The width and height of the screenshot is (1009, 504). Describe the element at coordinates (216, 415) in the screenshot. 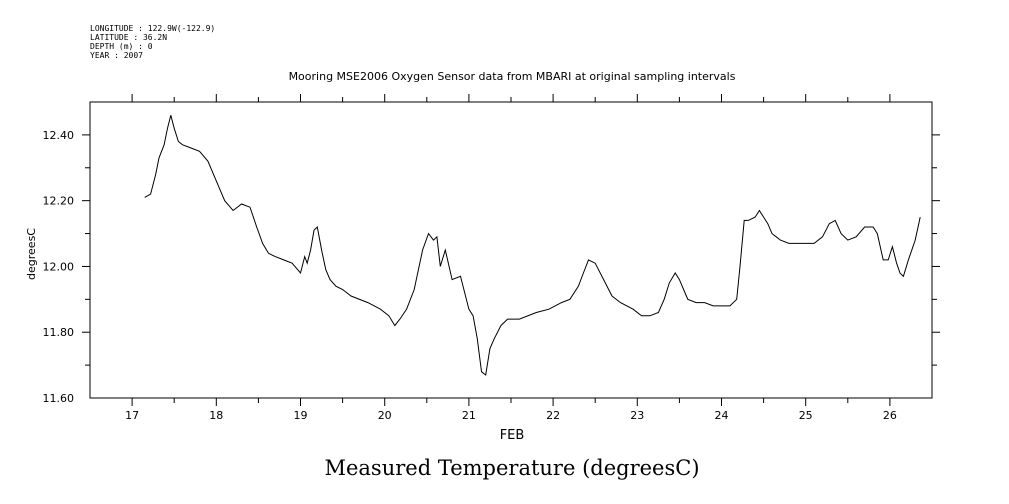

I see `x-tick-label: 18` at that location.